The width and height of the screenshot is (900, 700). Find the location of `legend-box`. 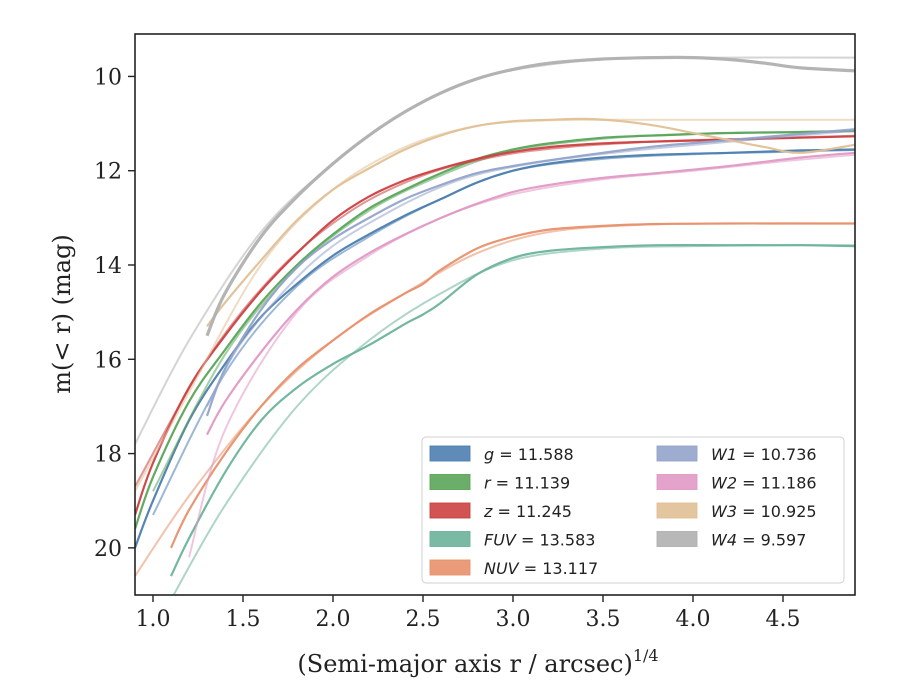

legend-box is located at coordinates (633, 510).